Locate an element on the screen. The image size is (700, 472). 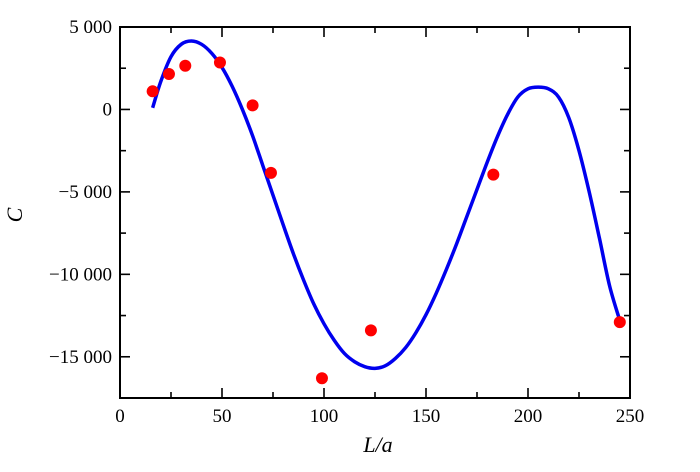
x-tick-label: 200 is located at coordinates (528, 416).